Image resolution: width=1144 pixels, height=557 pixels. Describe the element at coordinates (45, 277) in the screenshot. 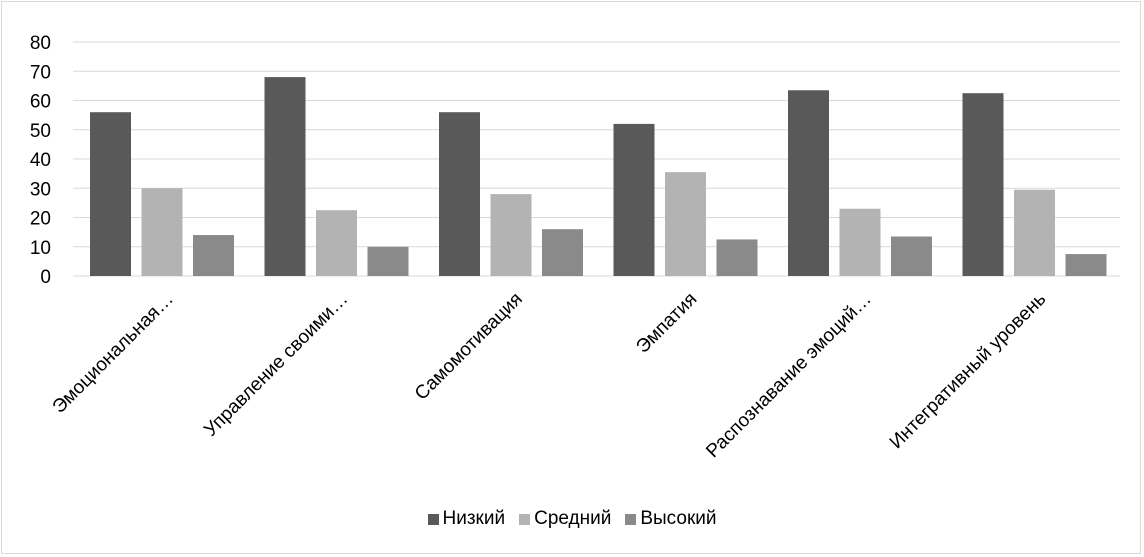

I see `y-tick-label: 0` at that location.